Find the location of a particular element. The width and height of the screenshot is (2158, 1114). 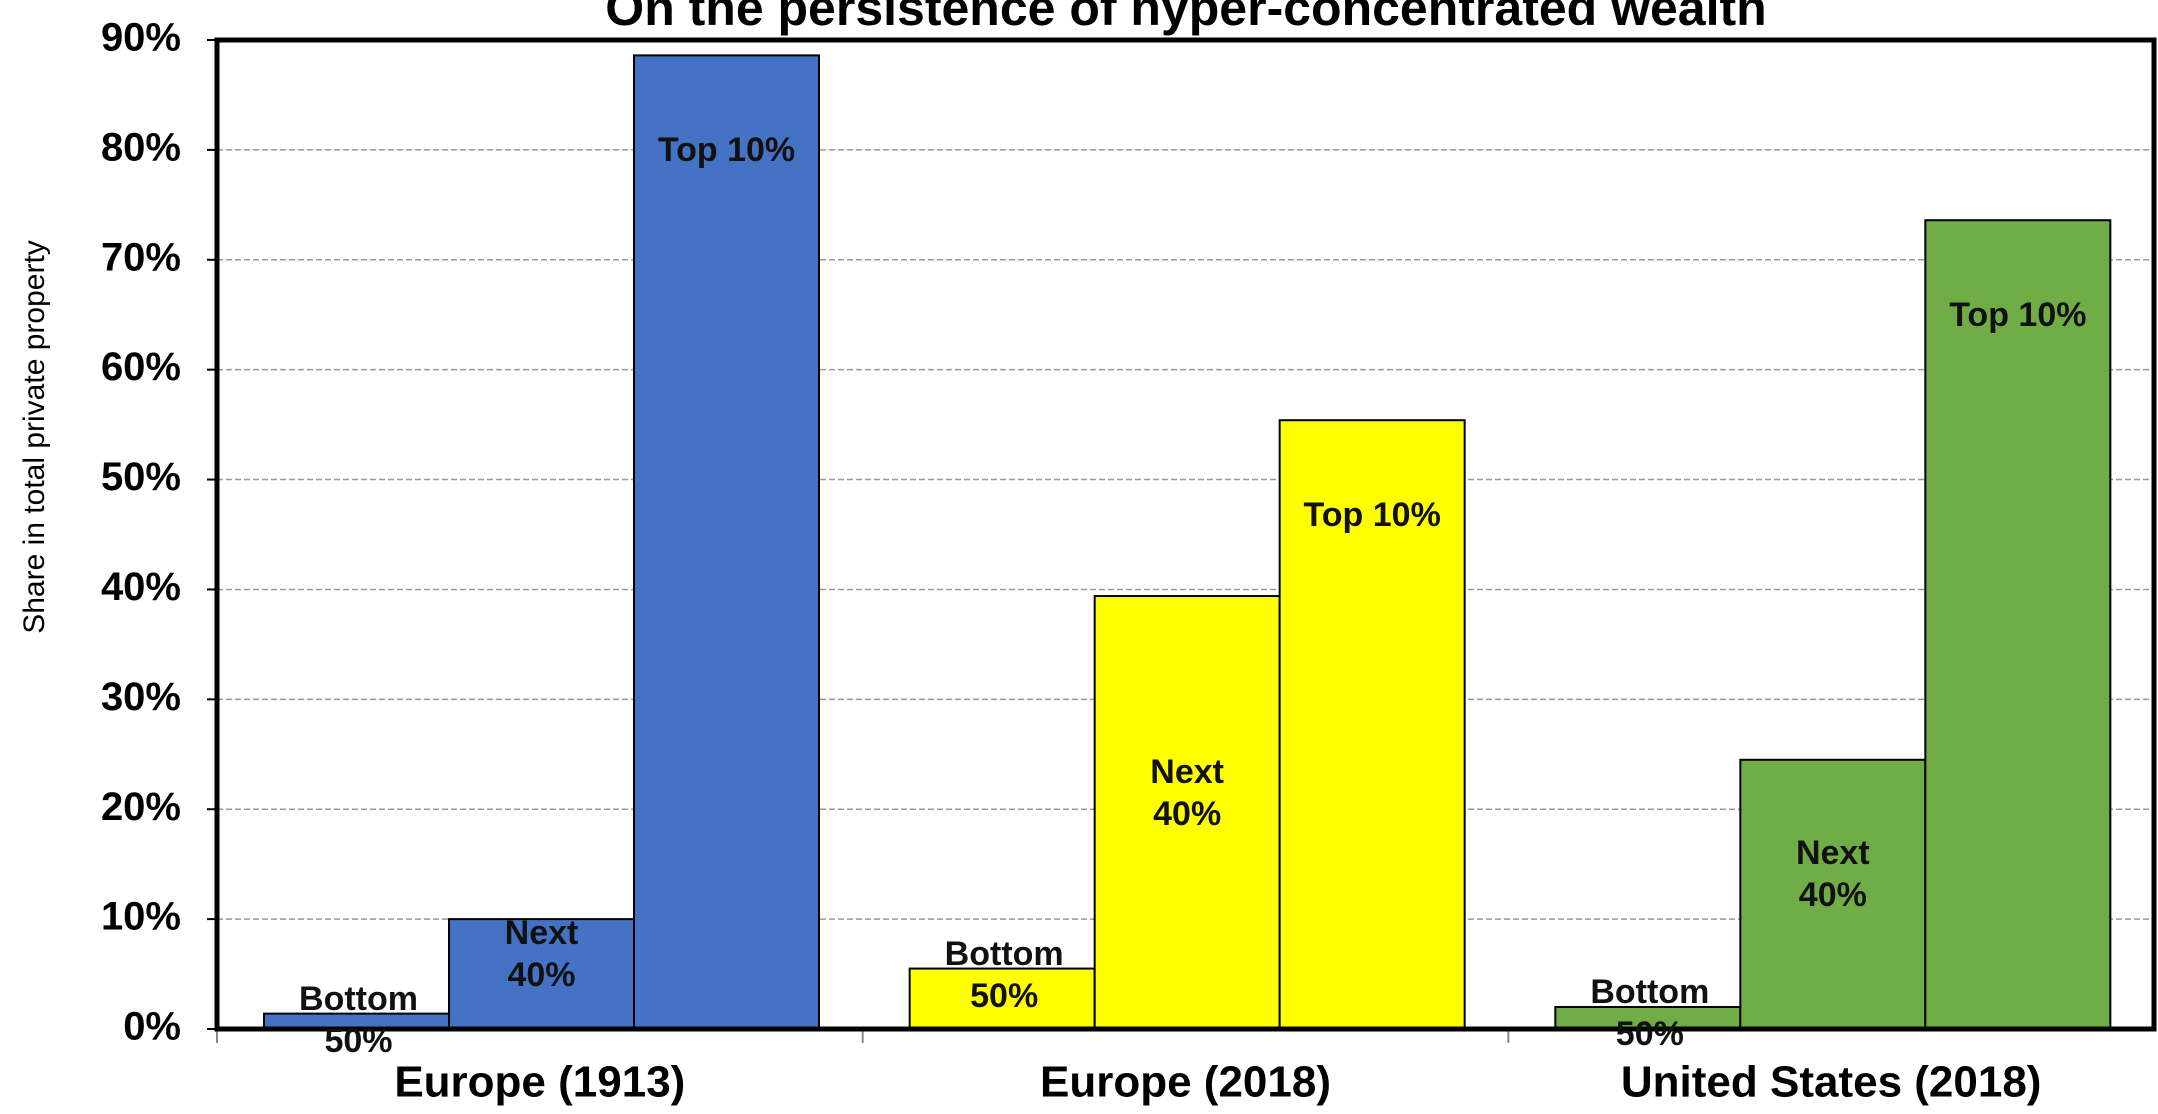

y-tick-label: 0% is located at coordinates (152, 1027).